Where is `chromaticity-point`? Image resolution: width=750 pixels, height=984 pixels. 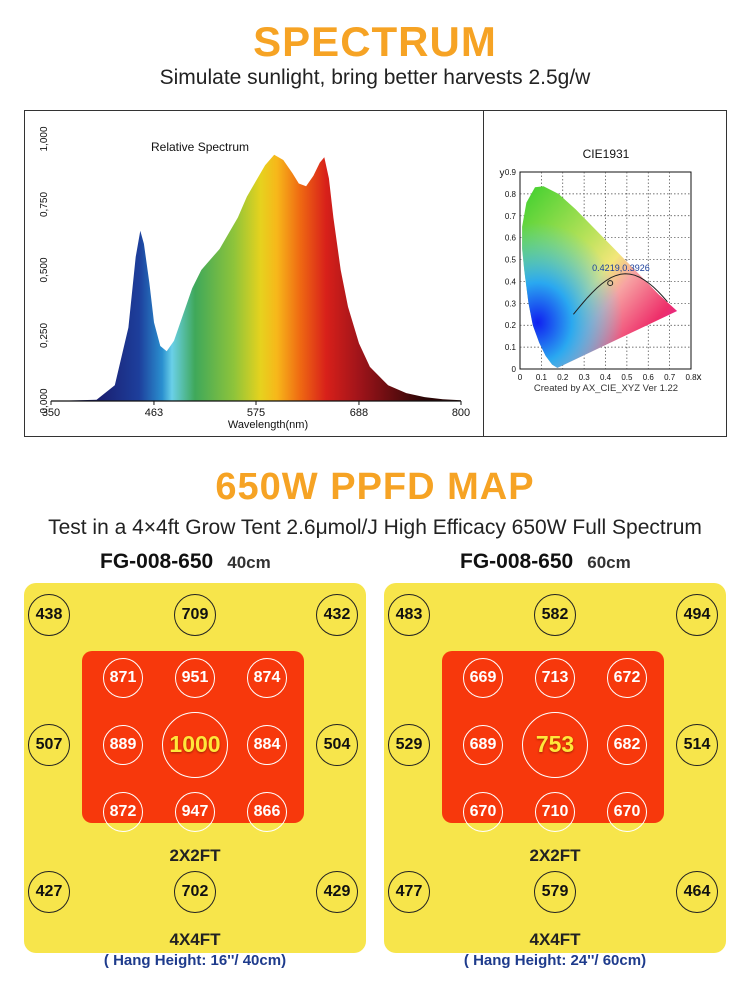 chromaticity-point is located at coordinates (610, 283).